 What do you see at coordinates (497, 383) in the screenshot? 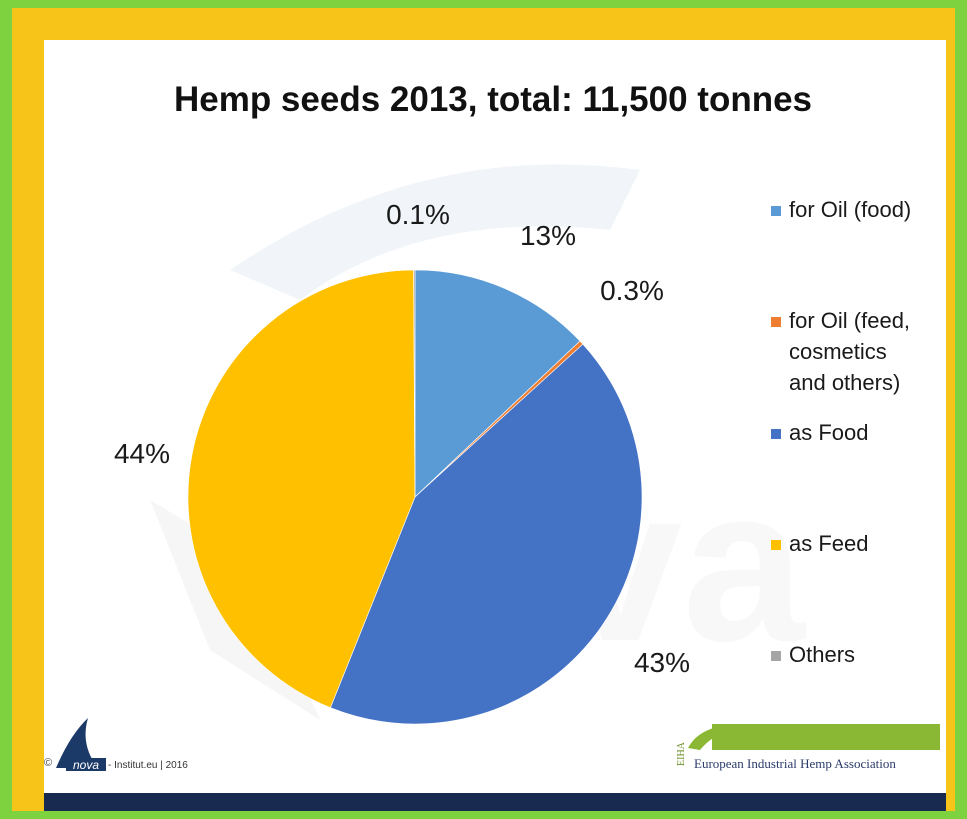
I see `pie-slice-for-oil-food` at bounding box center [497, 383].